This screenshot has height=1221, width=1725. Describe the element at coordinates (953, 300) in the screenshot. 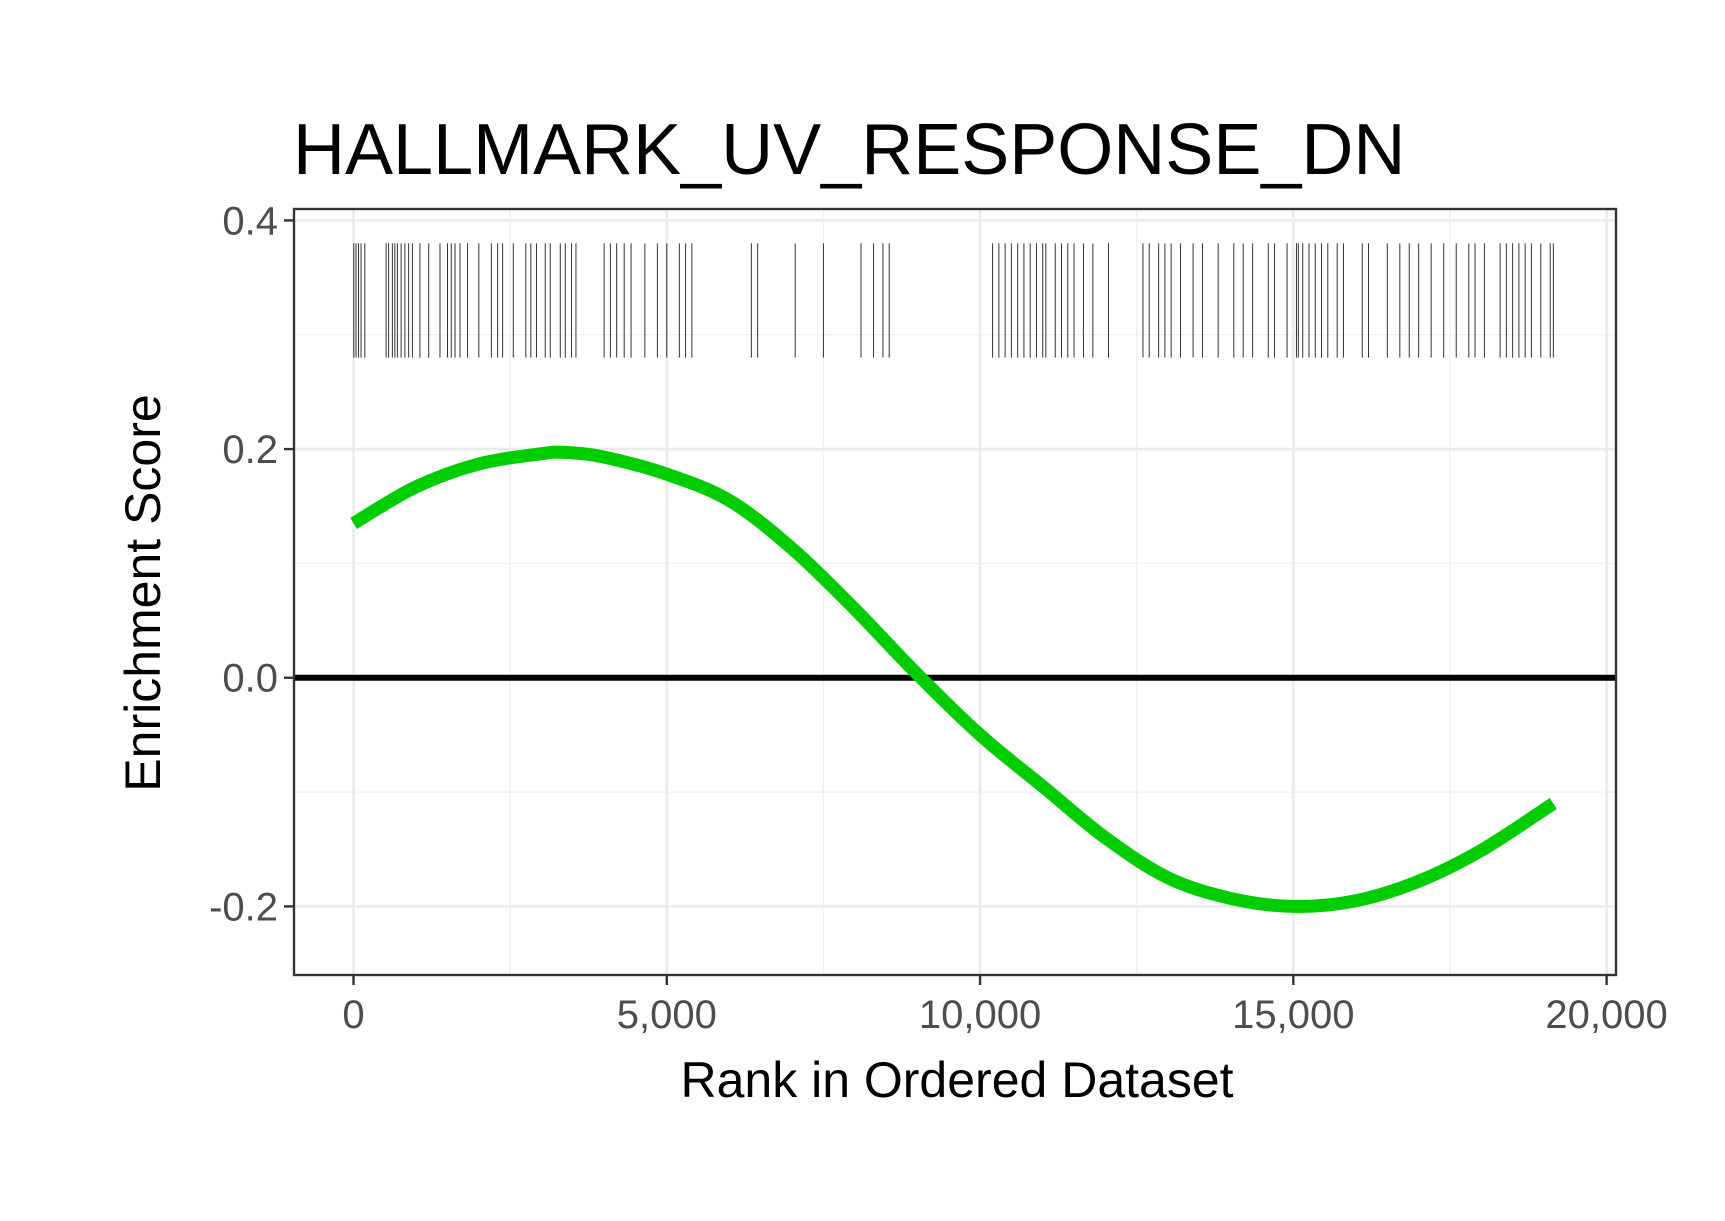

I see `gene-hit-ticks` at that location.